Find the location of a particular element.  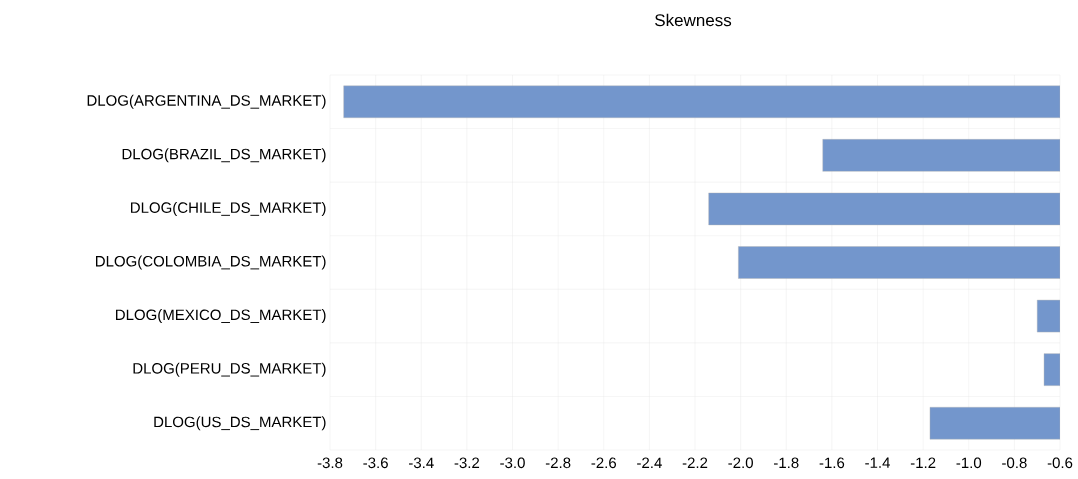

y-tick-label: DLOG(COLOMBIA_DS_MARKET) is located at coordinates (211, 262).